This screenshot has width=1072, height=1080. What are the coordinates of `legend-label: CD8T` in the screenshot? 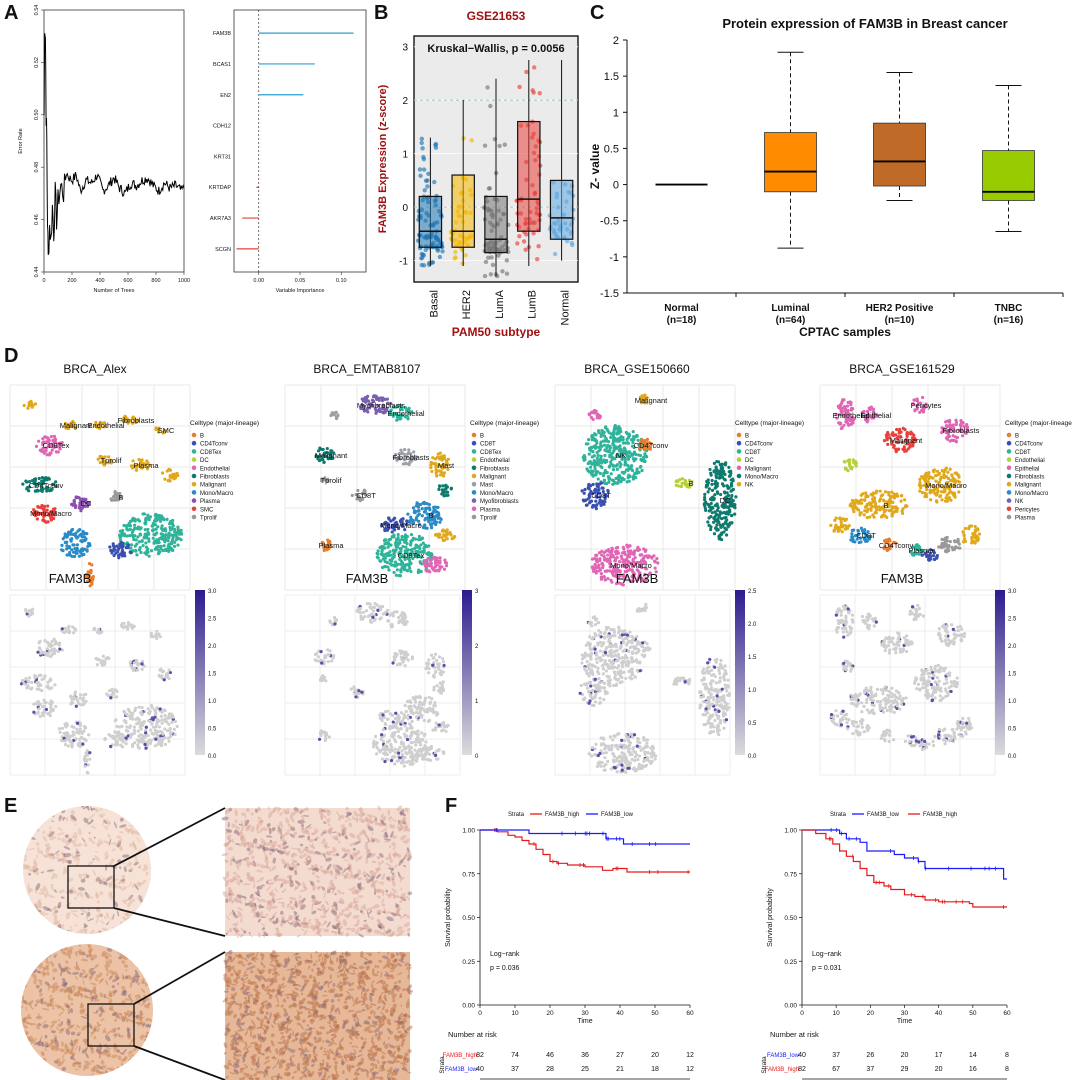 It's located at (488, 445).